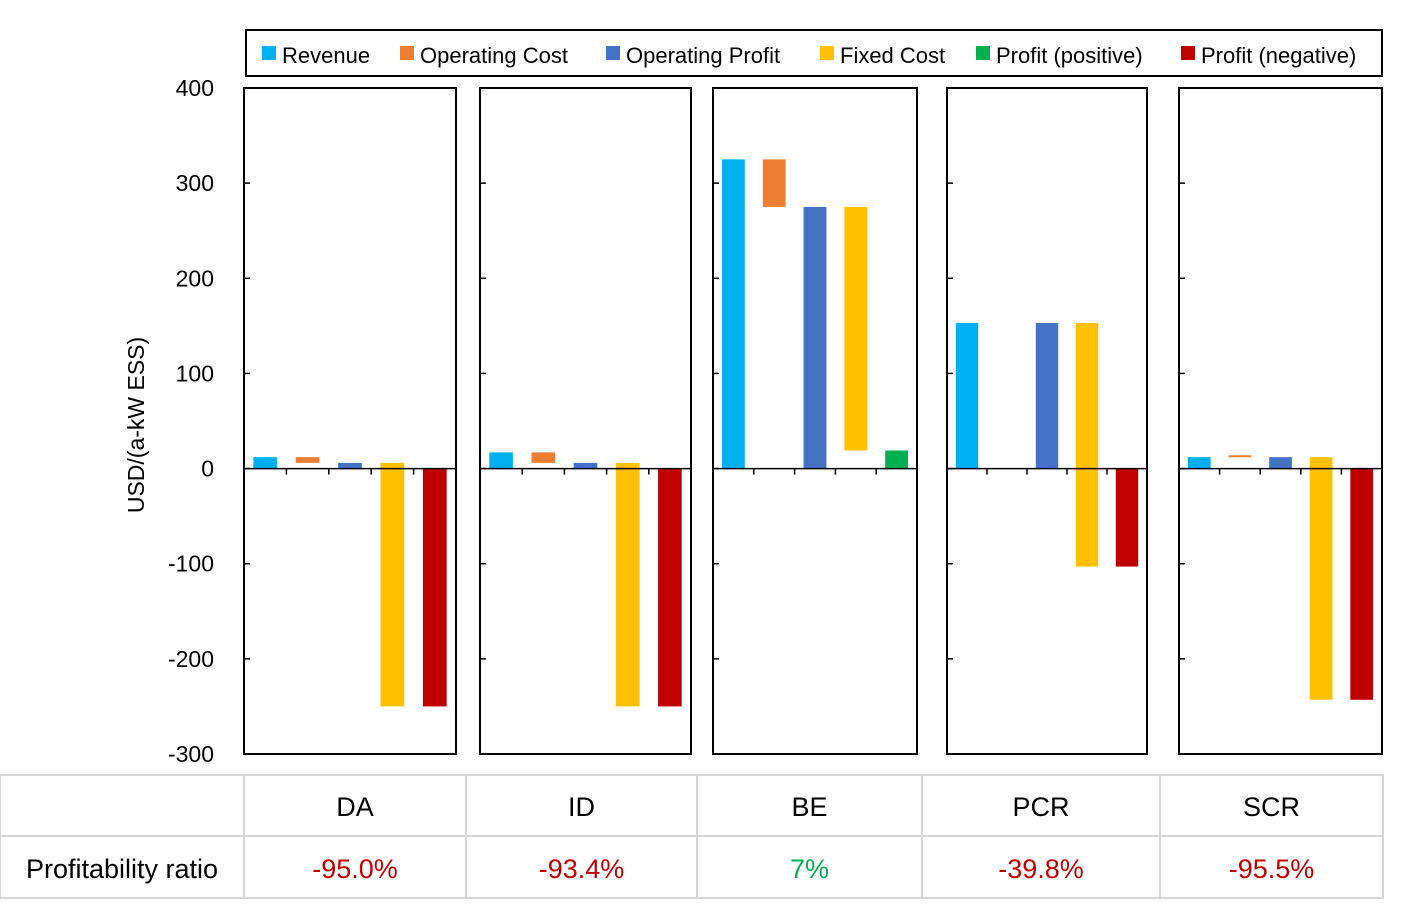 This screenshot has width=1413, height=904. What do you see at coordinates (191, 564) in the screenshot?
I see `y-tick-label: -100` at bounding box center [191, 564].